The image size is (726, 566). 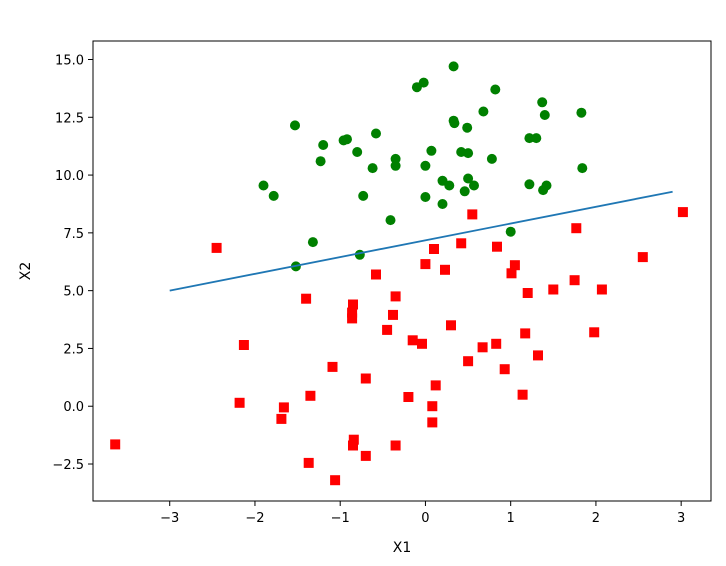 What do you see at coordinates (169, 518) in the screenshot?
I see `x-tick-label-0: −3` at bounding box center [169, 518].